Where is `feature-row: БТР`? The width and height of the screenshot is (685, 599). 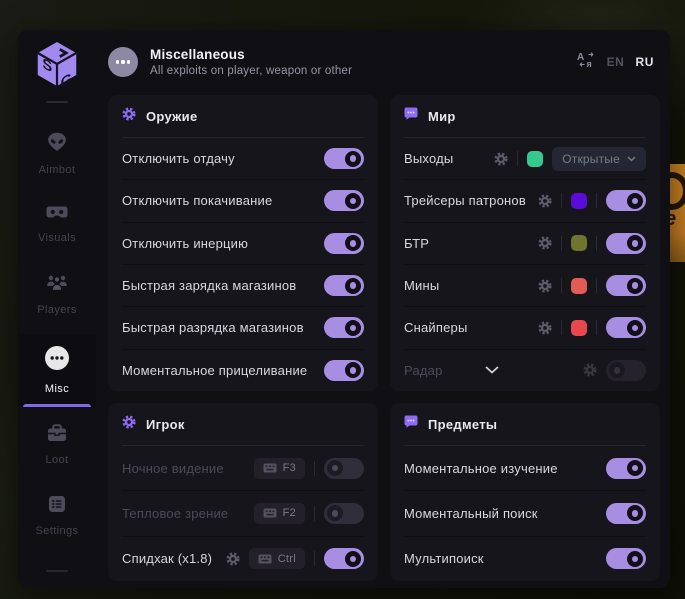
feature-row: БТР is located at coordinates (525, 244).